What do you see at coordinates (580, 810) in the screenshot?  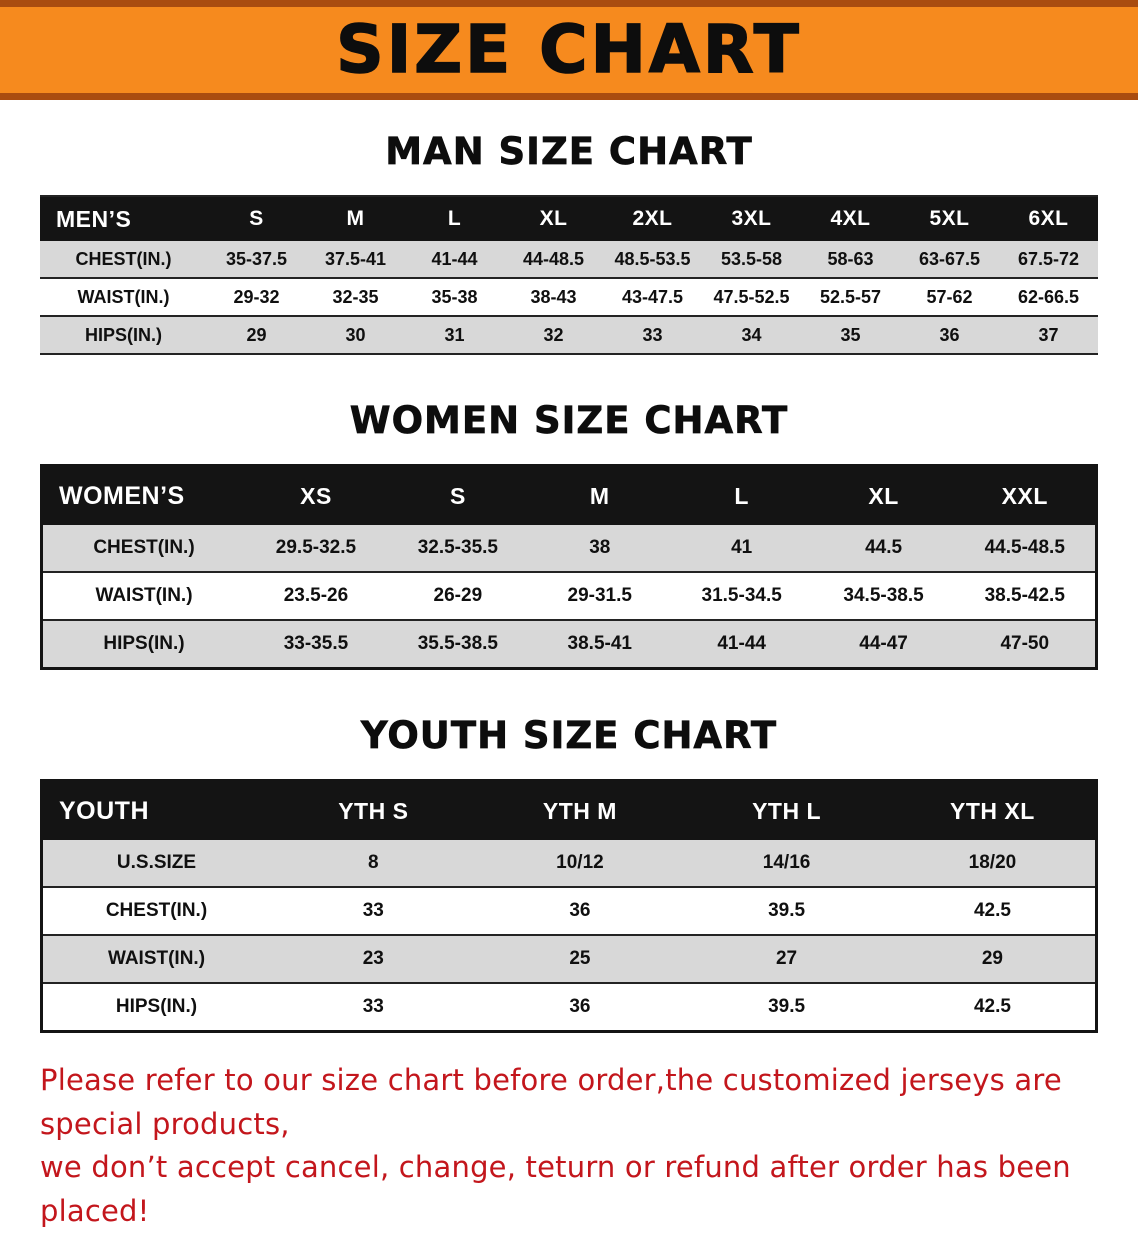 I see `size-column-header: YTH M` at bounding box center [580, 810].